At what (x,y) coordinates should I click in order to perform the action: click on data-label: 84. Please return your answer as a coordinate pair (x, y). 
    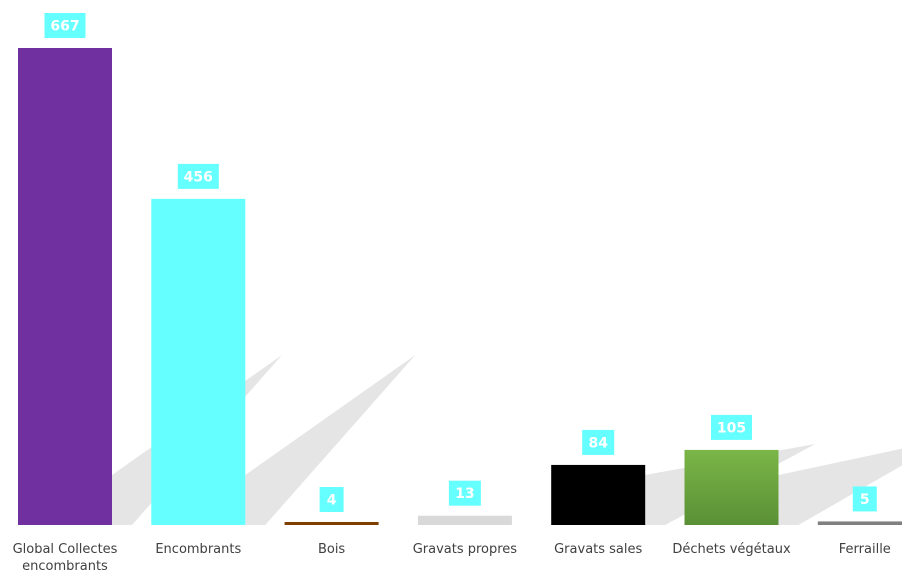
    Looking at the image, I should click on (598, 443).